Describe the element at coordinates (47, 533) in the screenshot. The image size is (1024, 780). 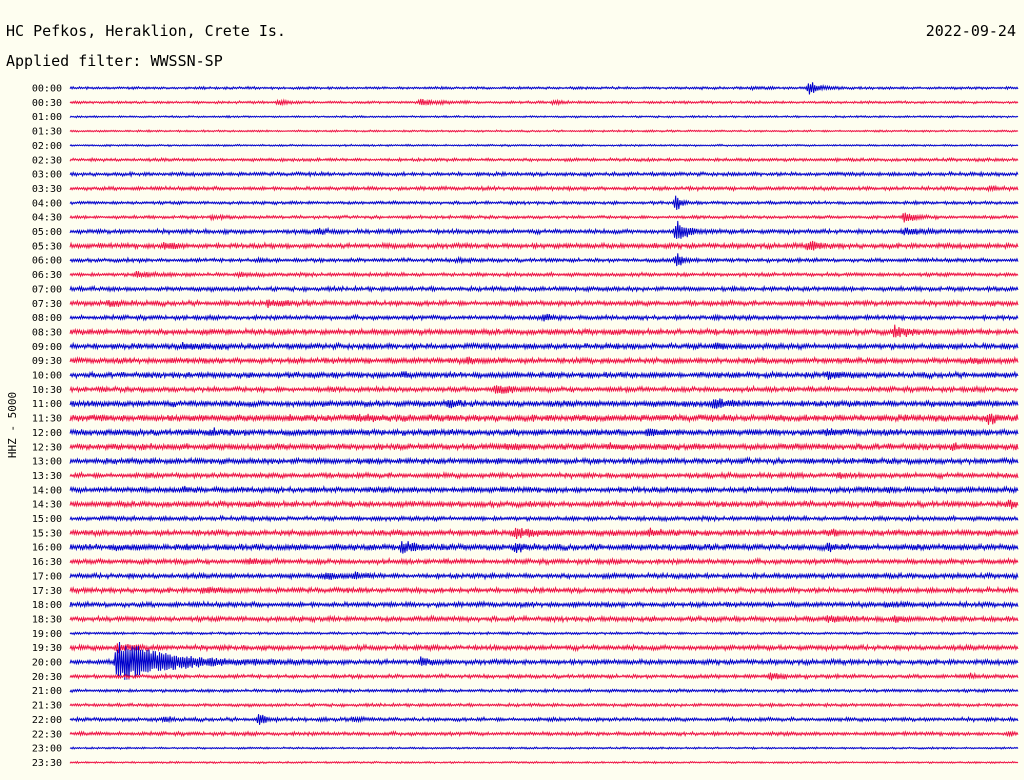
I see `row-time-label: 15:30` at that location.